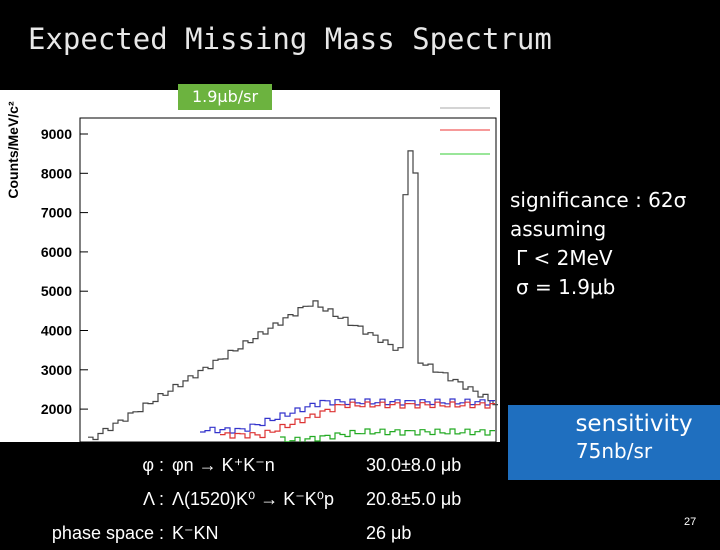  Describe the element at coordinates (690, 522) in the screenshot. I see `page-number: 27` at that location.